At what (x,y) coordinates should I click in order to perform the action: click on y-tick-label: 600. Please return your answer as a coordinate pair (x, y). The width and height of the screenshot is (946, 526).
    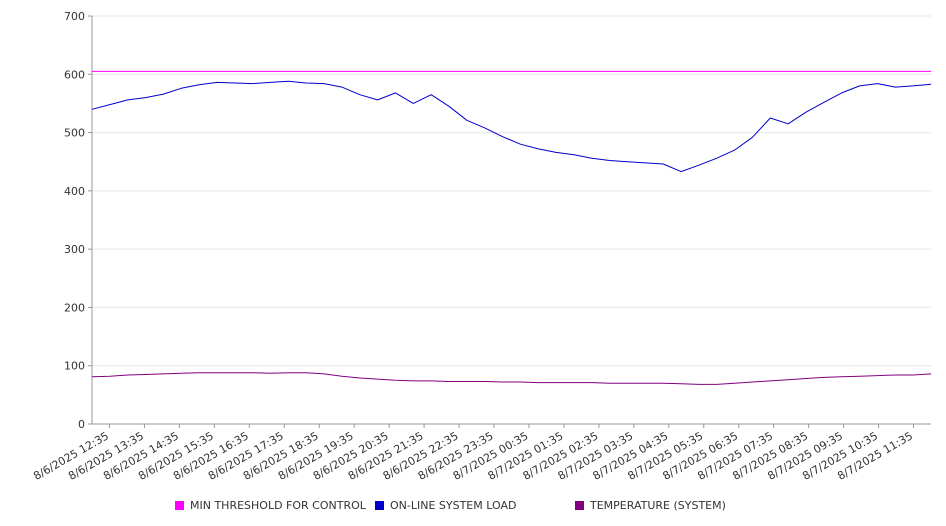
    Looking at the image, I should click on (74, 74).